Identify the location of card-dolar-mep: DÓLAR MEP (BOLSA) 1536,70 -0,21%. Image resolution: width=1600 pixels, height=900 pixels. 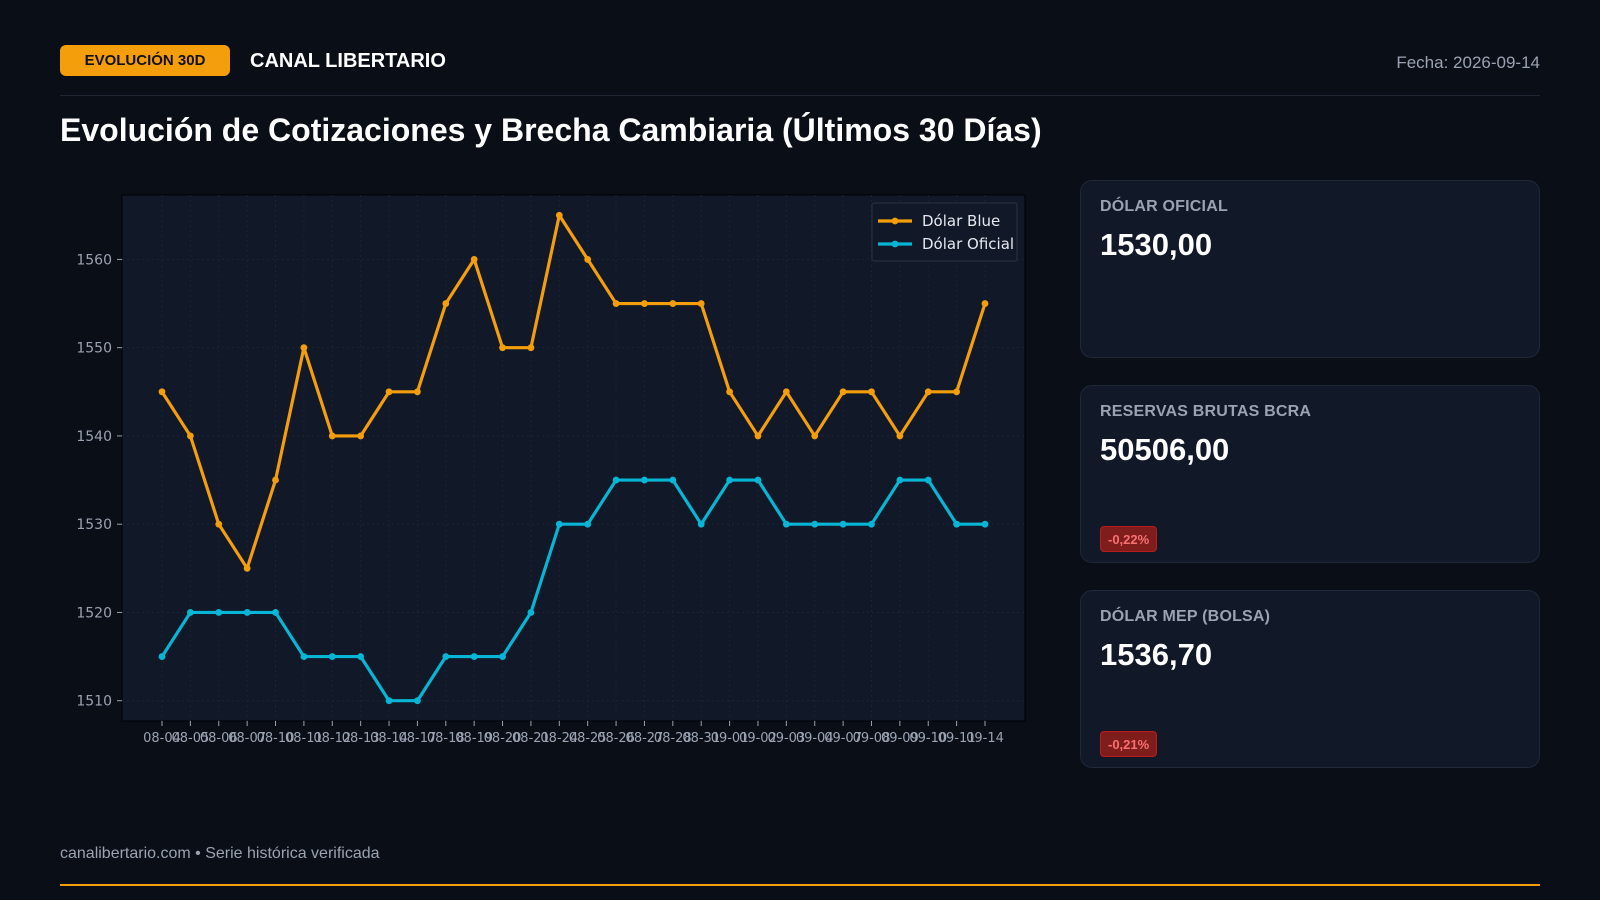
(1310, 679).